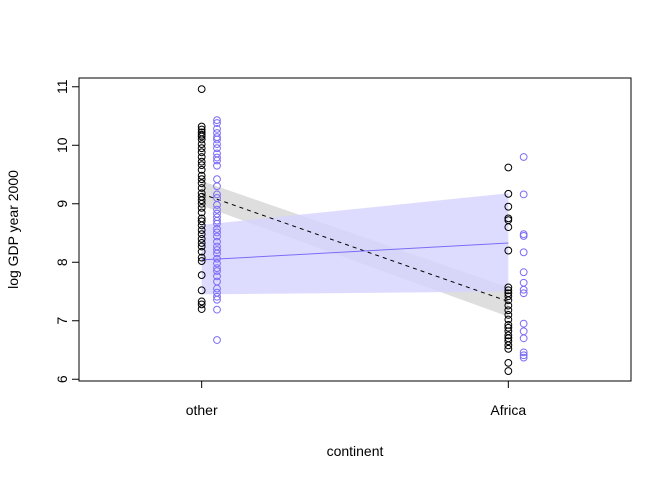 The height and width of the screenshot is (480, 672). I want to click on fit-line-b, so click(355, 251).